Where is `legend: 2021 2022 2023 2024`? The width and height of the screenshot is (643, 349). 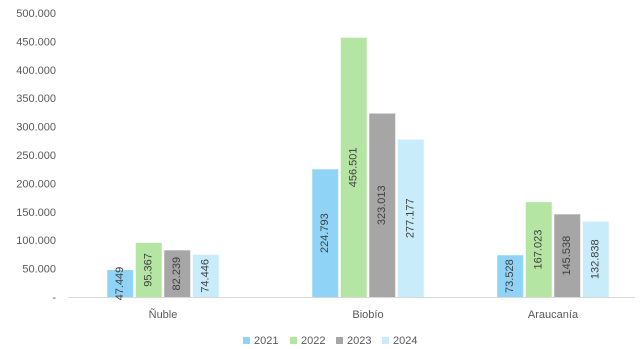
legend: 2021 2022 2023 2024 is located at coordinates (330, 341).